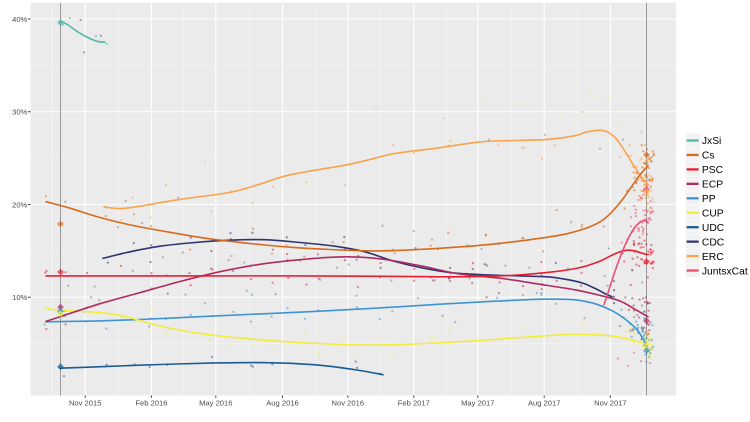 The width and height of the screenshot is (750, 422). What do you see at coordinates (712, 185) in the screenshot?
I see `svg-text: ECP` at bounding box center [712, 185].